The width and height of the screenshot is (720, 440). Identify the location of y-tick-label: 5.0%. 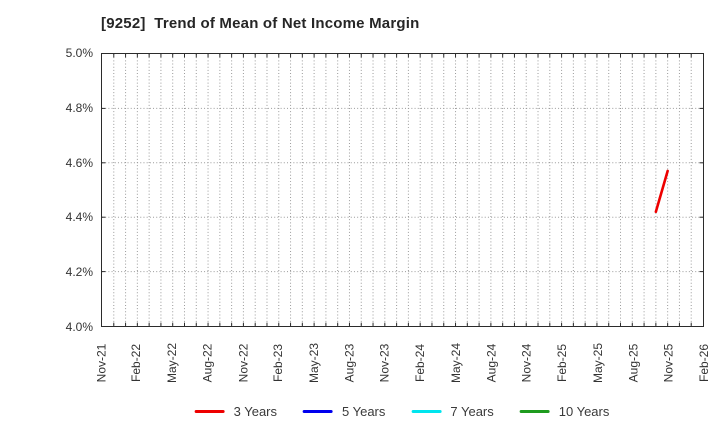
(79, 53).